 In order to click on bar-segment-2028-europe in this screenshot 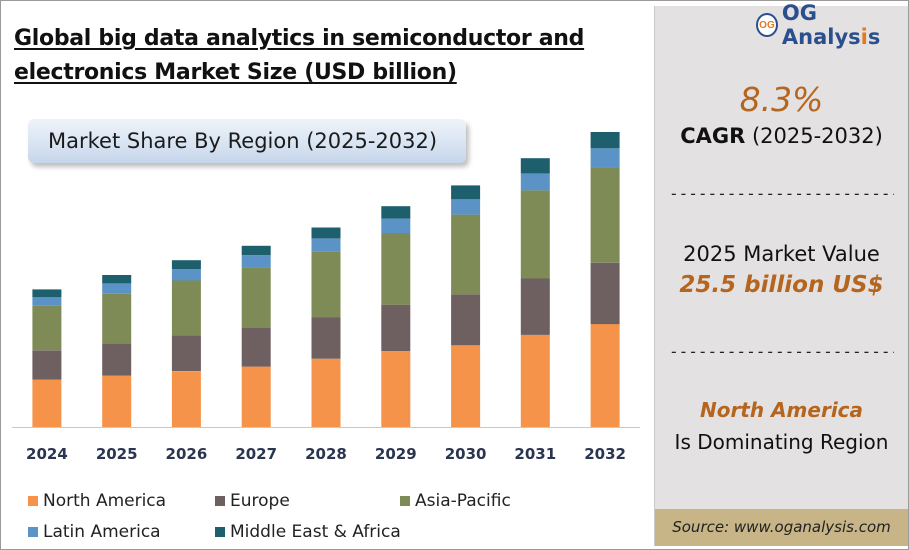, I will do `click(326, 338)`.